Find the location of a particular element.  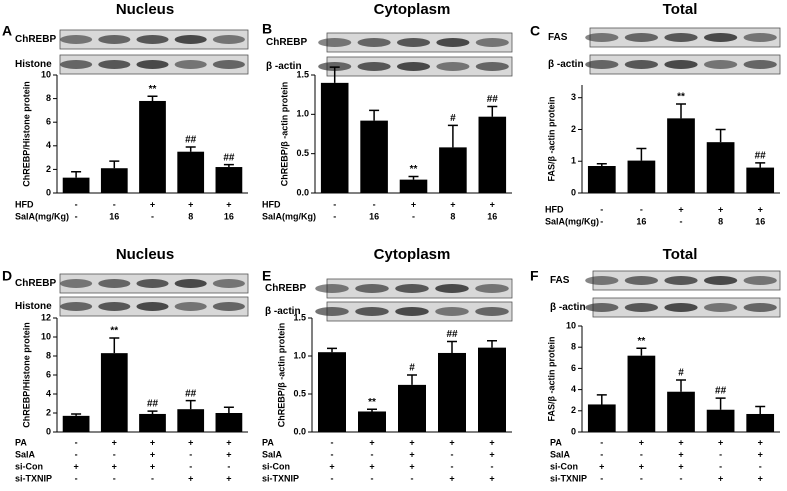

condition-label: SalA(mg/Kg) is located at coordinates (289, 216).